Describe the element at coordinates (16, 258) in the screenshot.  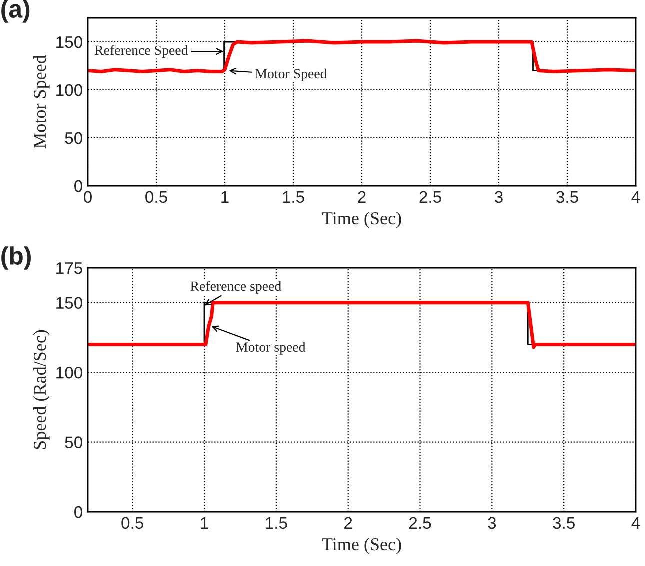
I see `chart-title: (b)` at that location.